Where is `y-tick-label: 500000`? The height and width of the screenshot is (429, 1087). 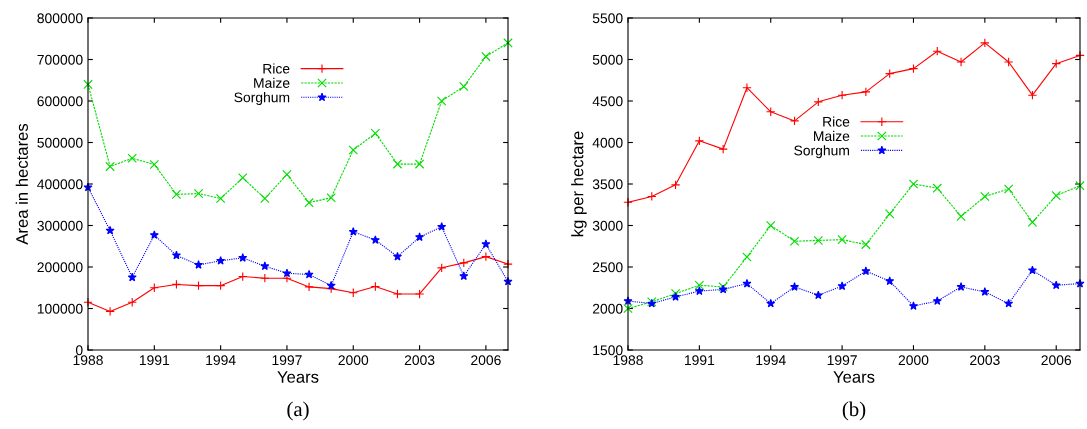 y-tick-label: 500000 is located at coordinates (60, 142).